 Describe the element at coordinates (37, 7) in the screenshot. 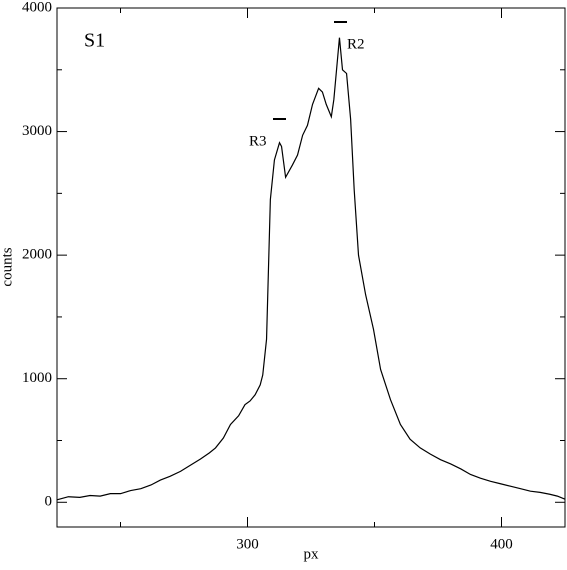

I see `y-tick-label: 4000` at that location.